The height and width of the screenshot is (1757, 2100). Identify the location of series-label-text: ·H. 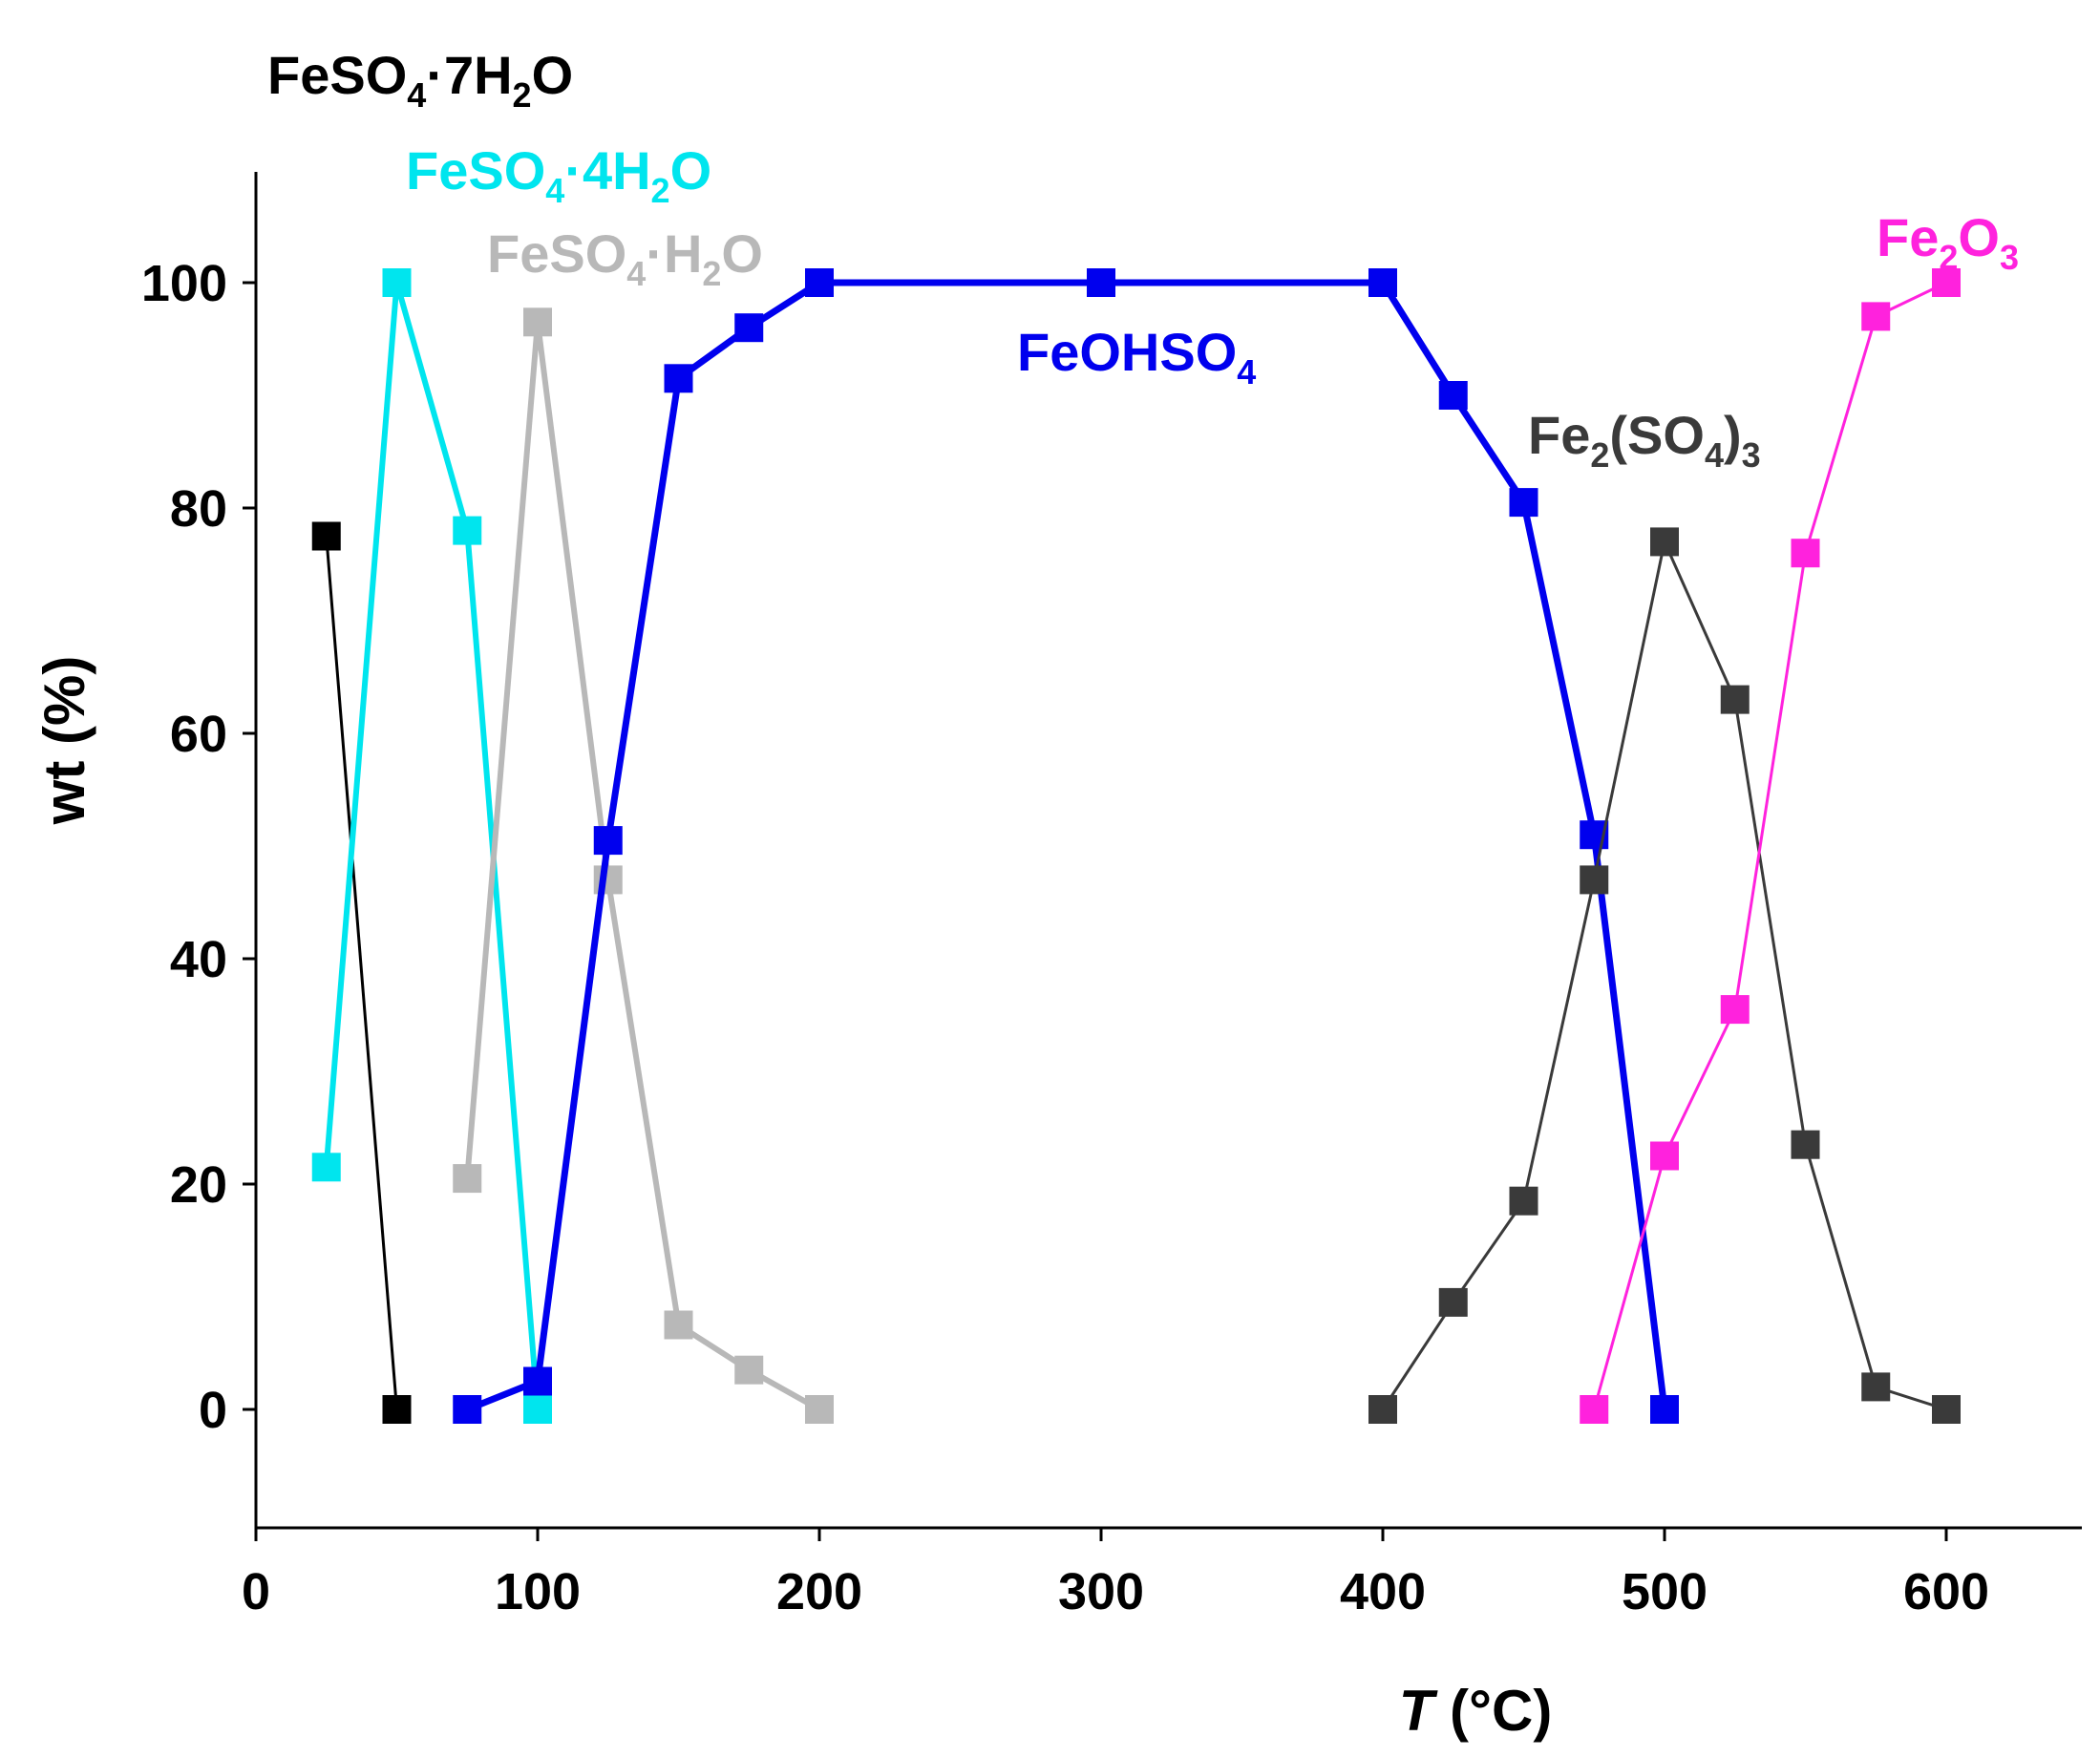
(674, 254).